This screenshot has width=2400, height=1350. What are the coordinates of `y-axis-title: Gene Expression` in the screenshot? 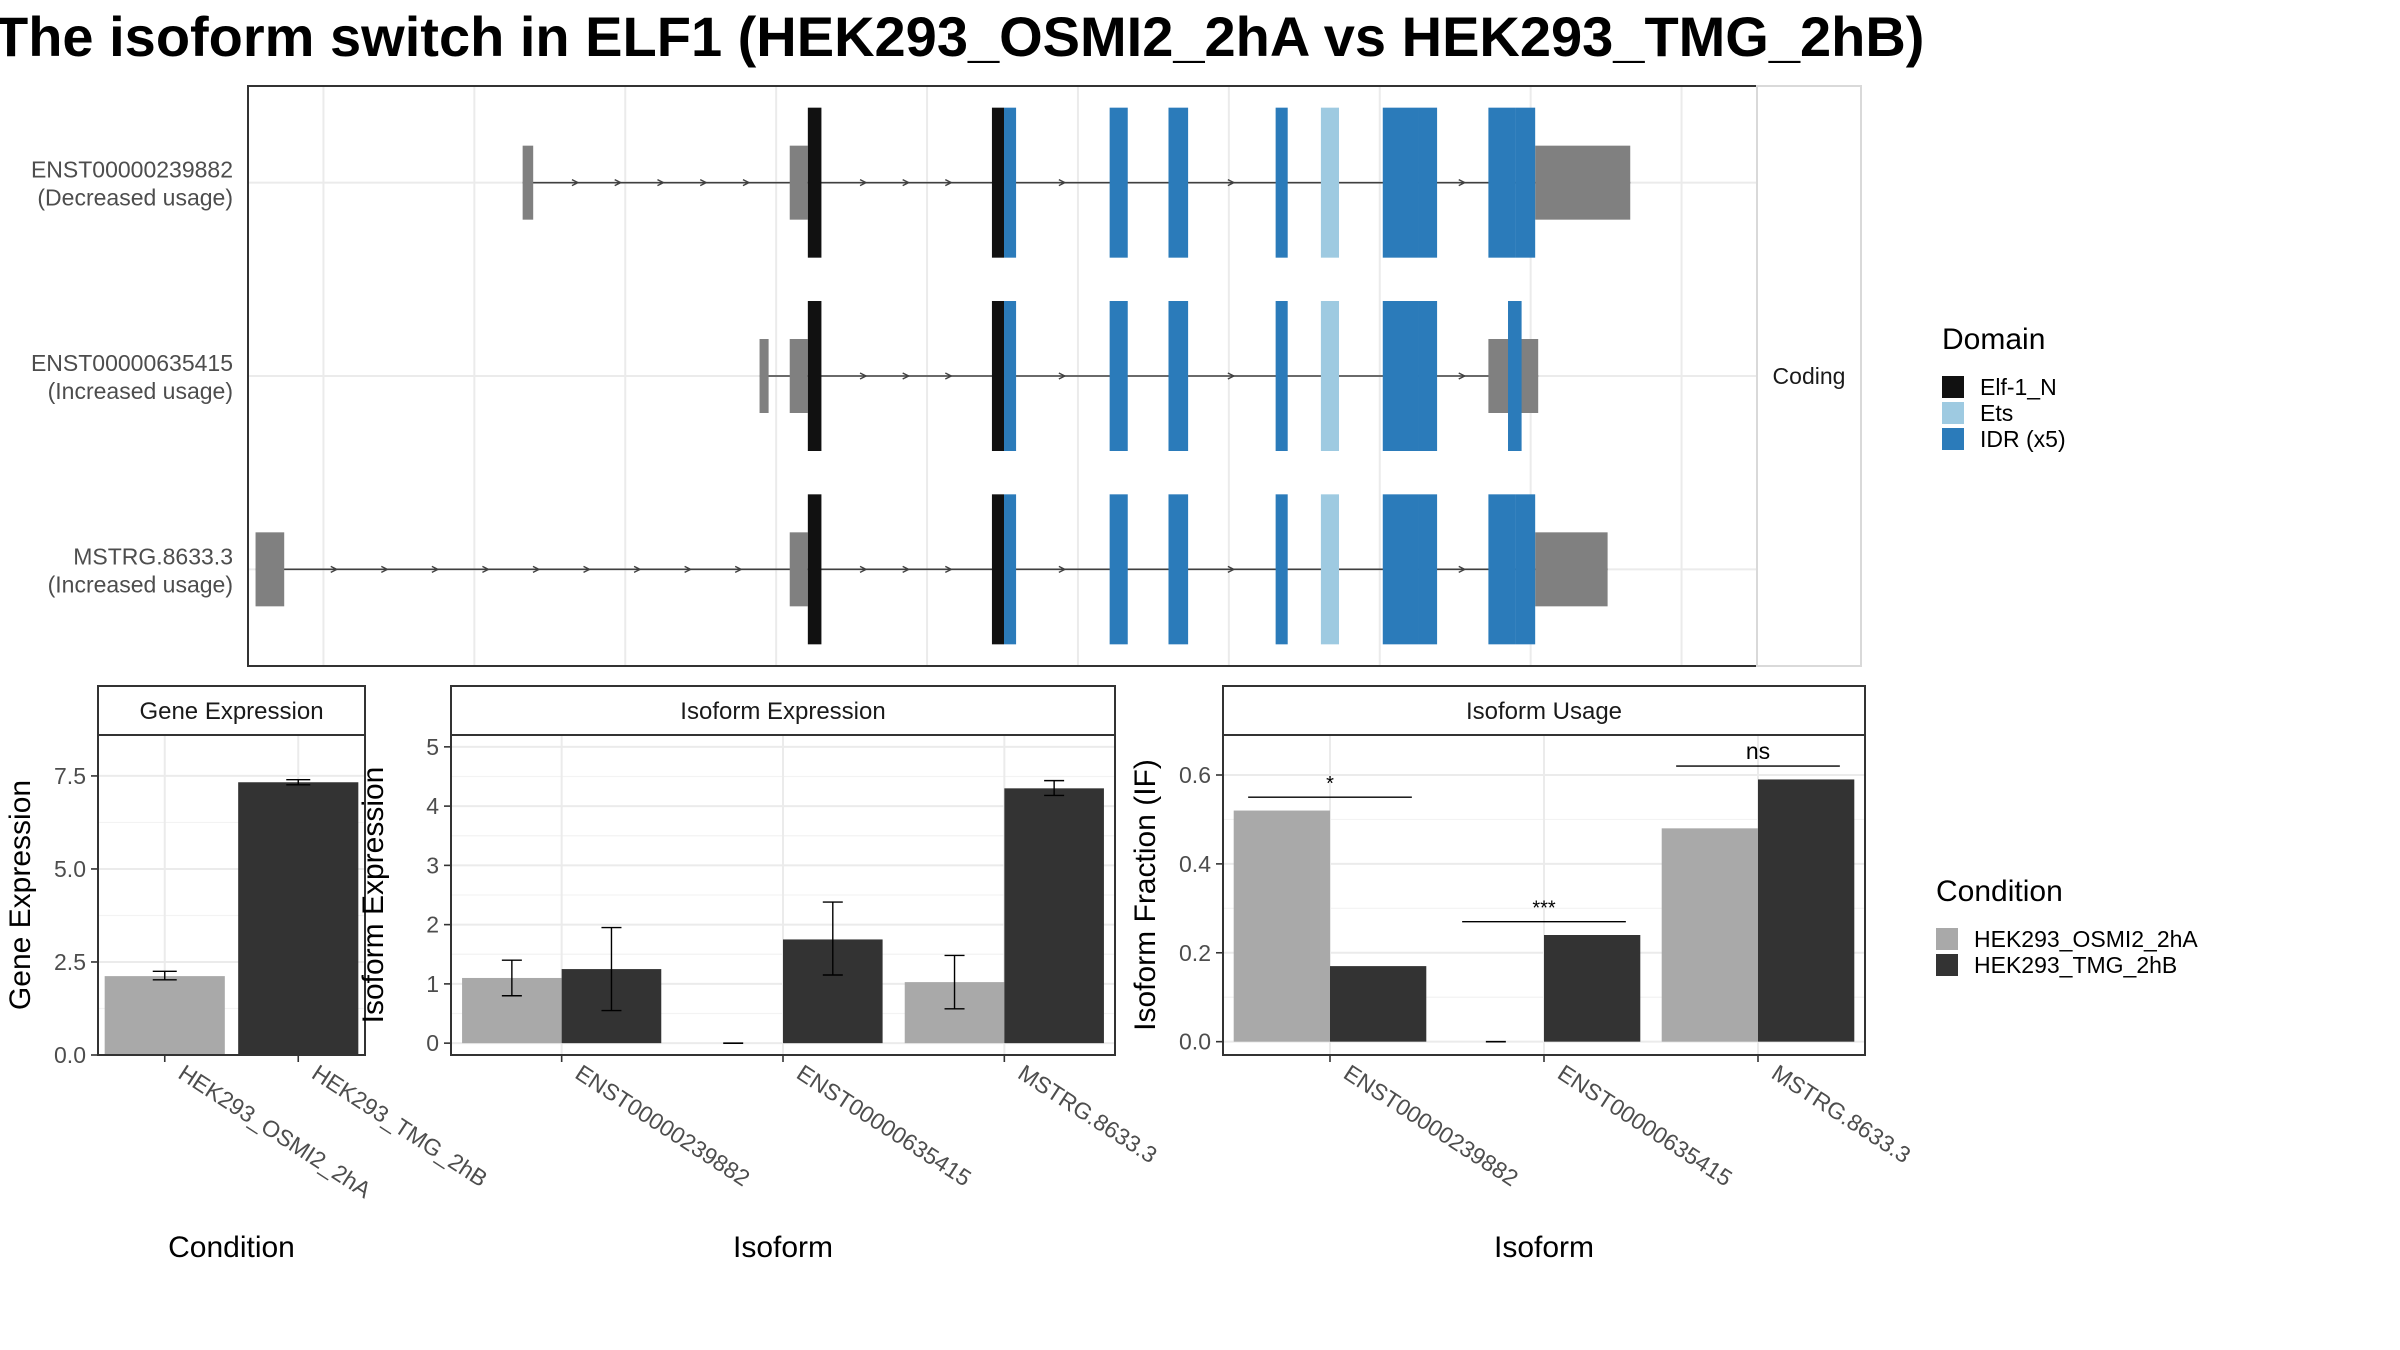 It's located at (20, 895).